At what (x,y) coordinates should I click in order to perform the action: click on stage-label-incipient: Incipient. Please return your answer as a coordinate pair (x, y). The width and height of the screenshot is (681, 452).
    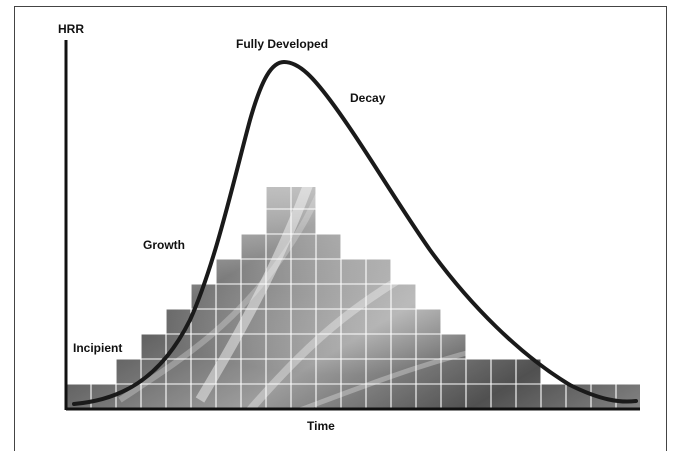
    Looking at the image, I should click on (97, 348).